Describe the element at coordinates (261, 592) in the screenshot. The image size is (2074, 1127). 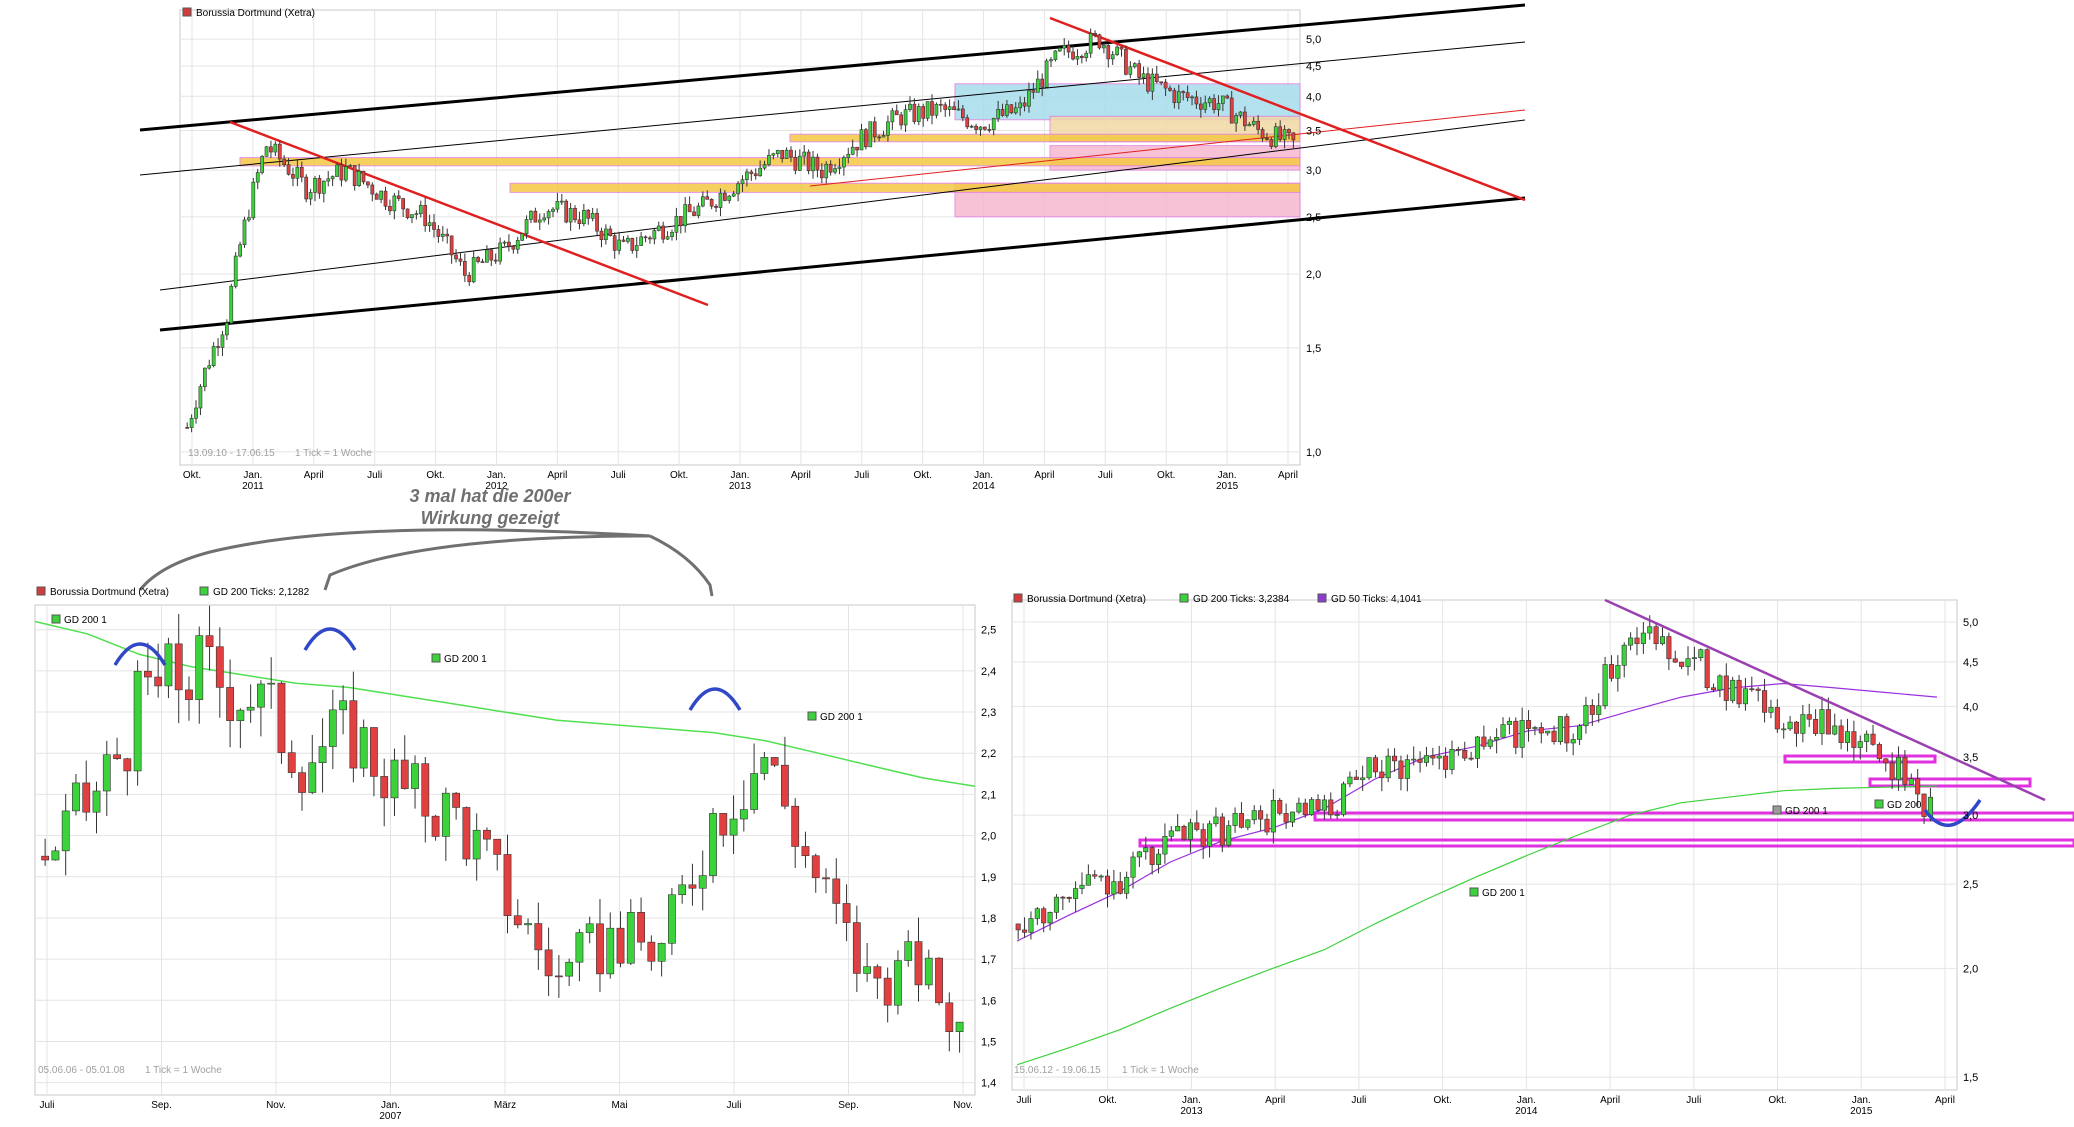
I see `legend-label-ma200: GD 200 Ticks: 2,1282` at that location.